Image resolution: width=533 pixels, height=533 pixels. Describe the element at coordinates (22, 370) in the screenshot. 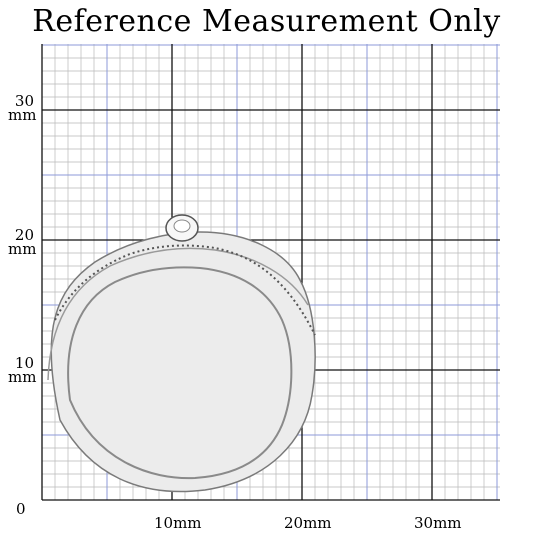

I see `y-label-10: 10 mm` at that location.